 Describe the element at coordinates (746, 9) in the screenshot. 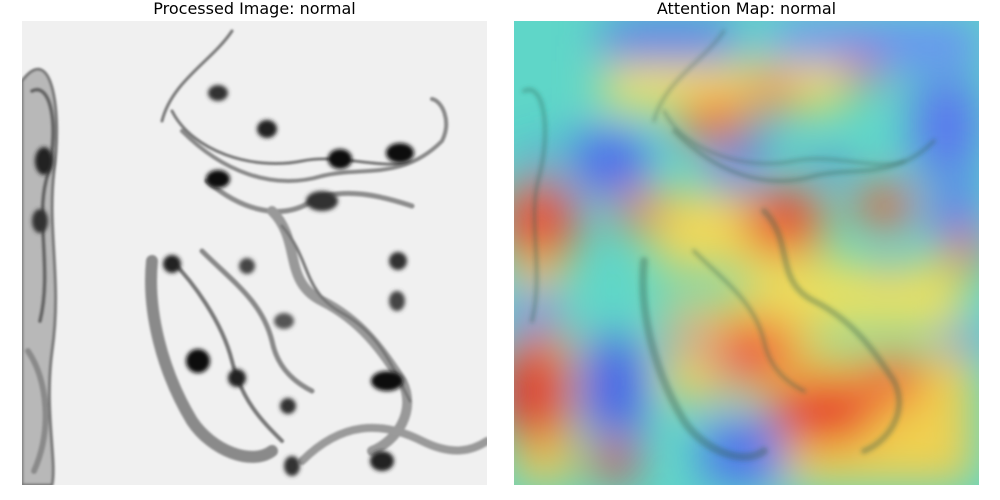

I see `attention-map-title: Attention Map: normal` at that location.